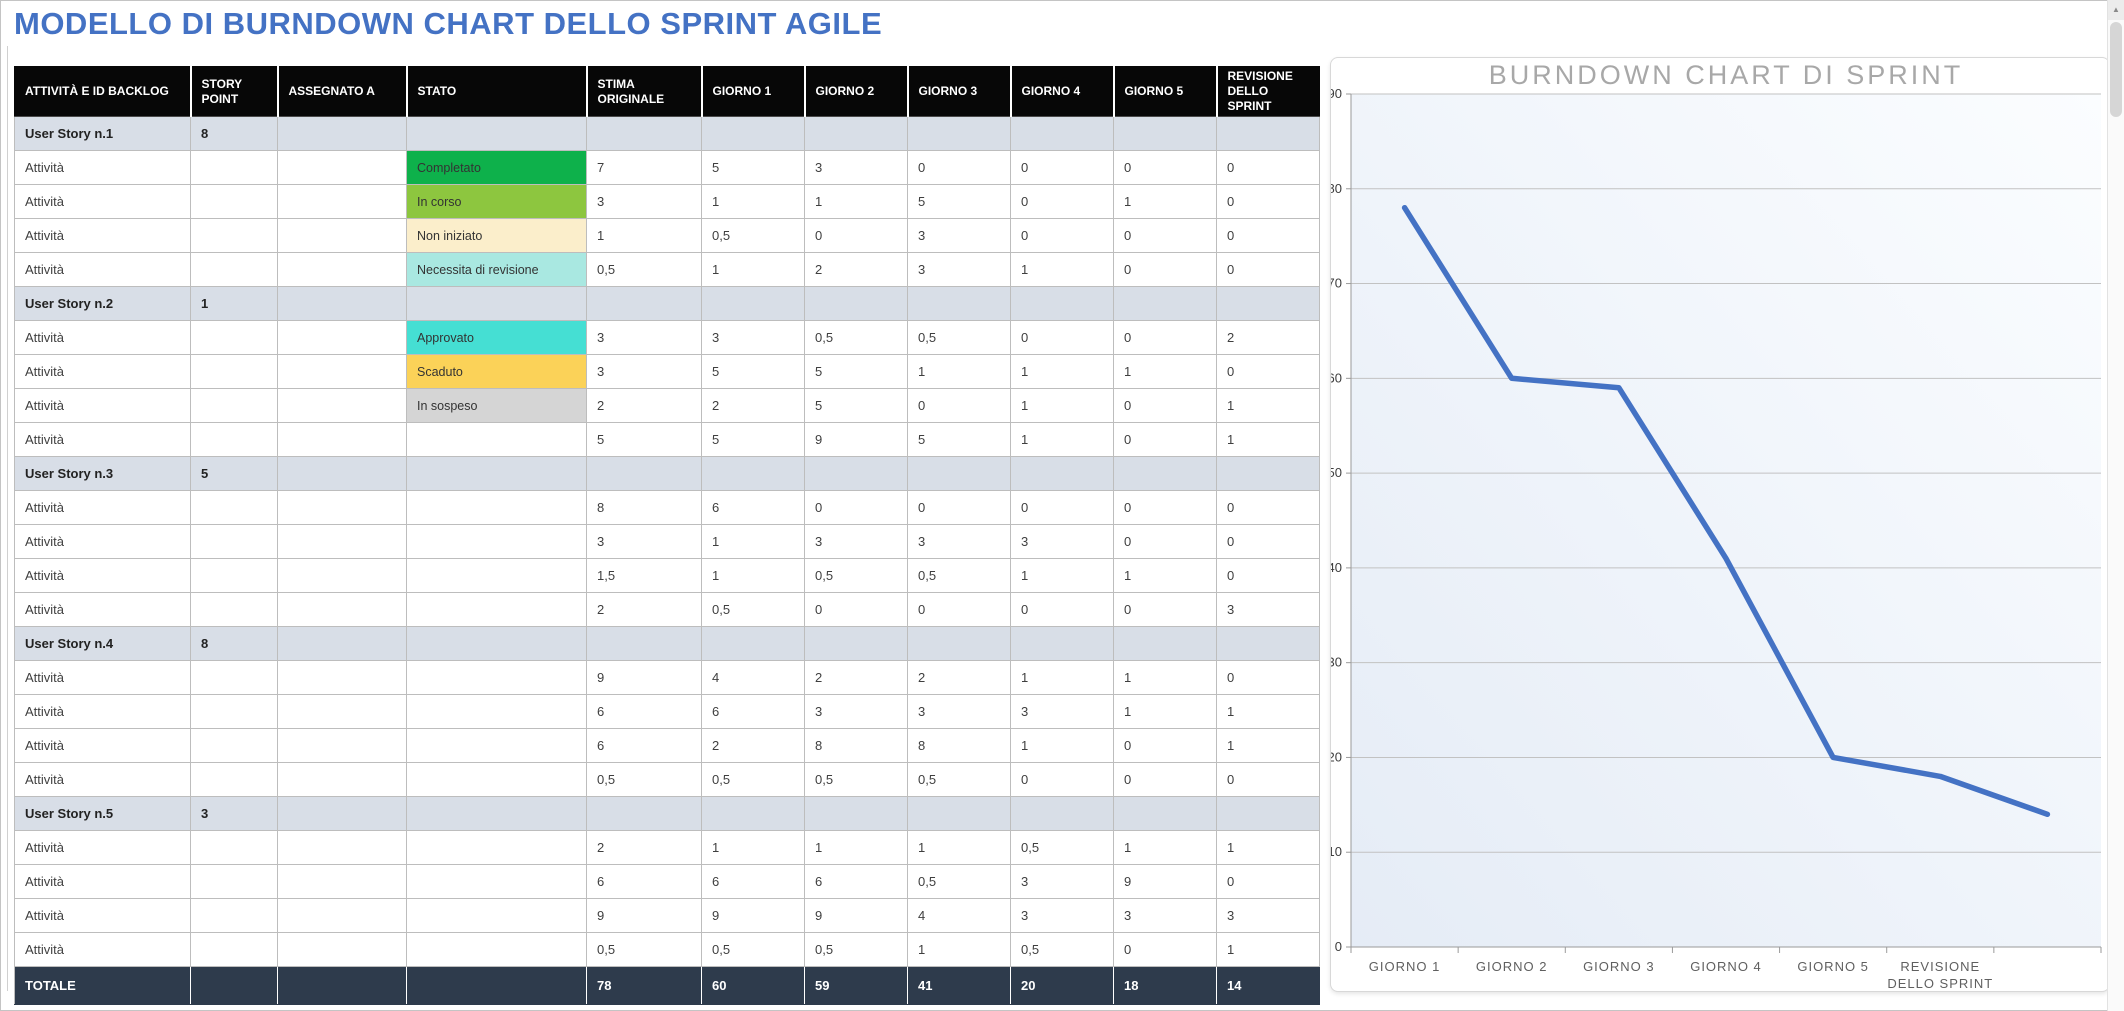  Describe the element at coordinates (234, 303) in the screenshot. I see `story-points-cell: 1` at that location.